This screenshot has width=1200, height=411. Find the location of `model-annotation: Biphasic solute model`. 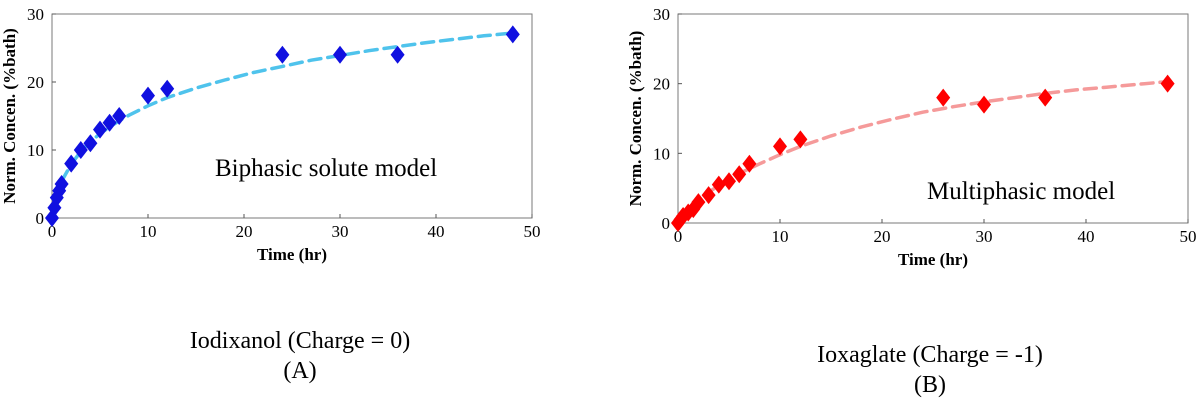

model-annotation: Biphasic solute model is located at coordinates (326, 168).